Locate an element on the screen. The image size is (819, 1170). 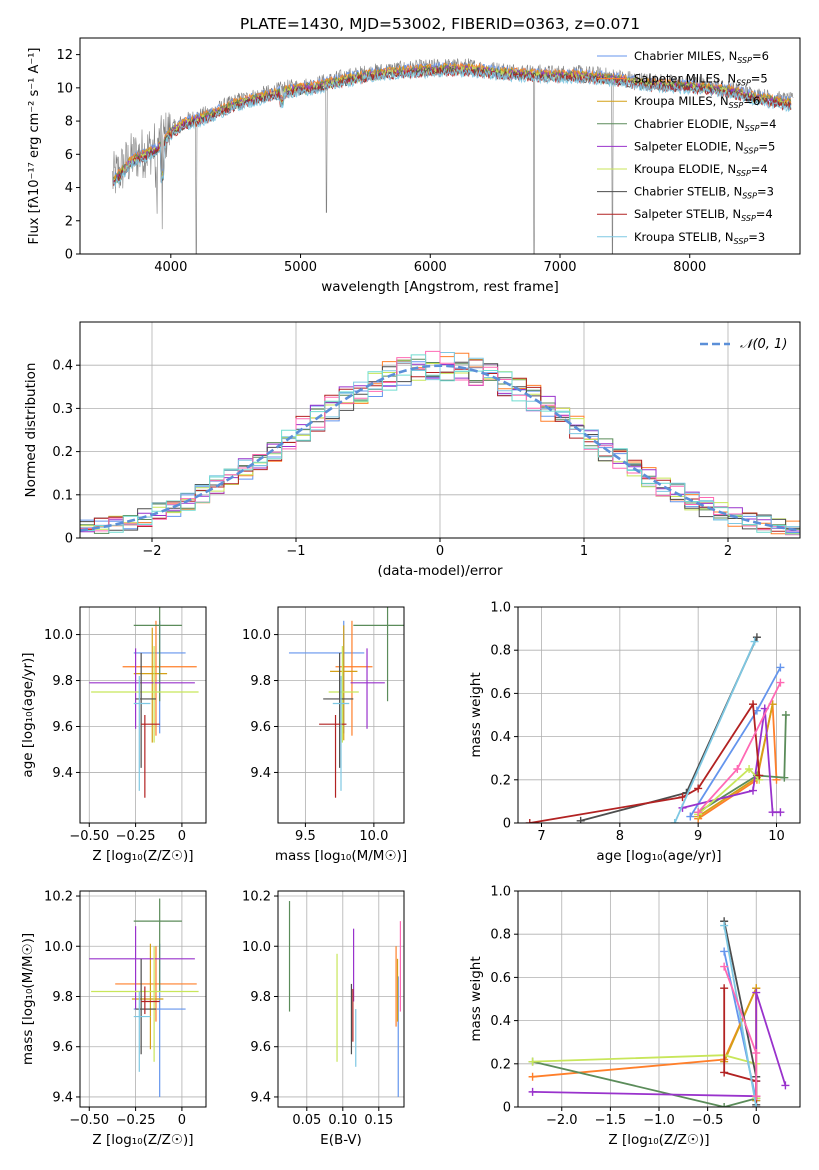
x-axis-label: wavelength [Angstrom, rest frame] is located at coordinates (440, 287).